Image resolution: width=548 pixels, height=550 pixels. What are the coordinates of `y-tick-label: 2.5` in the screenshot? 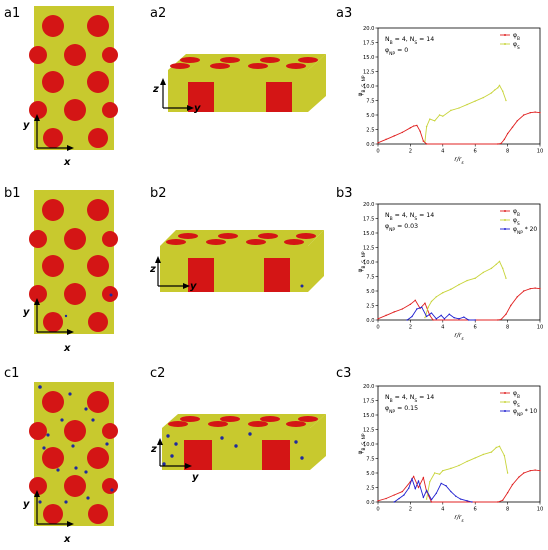 It's located at (370, 488).